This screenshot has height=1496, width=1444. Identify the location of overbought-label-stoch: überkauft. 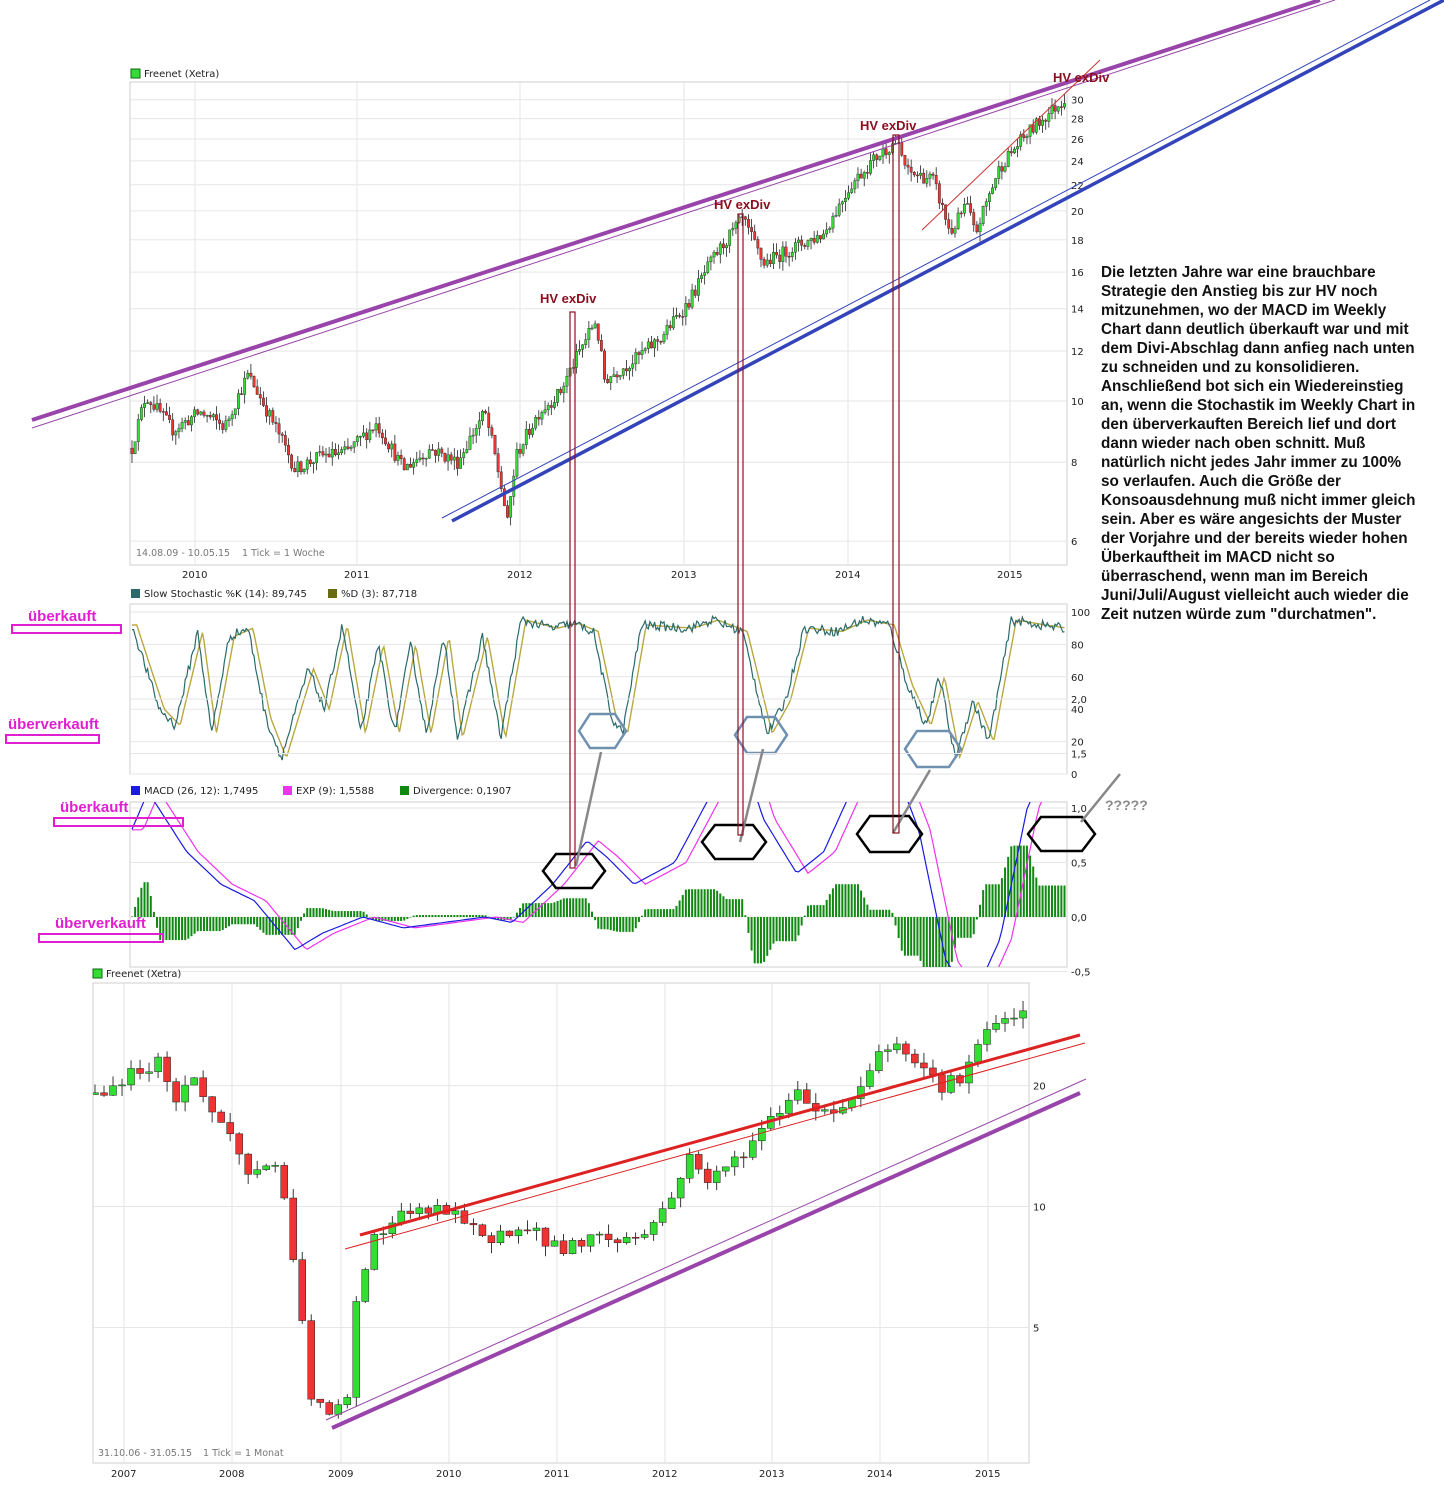
(62, 616).